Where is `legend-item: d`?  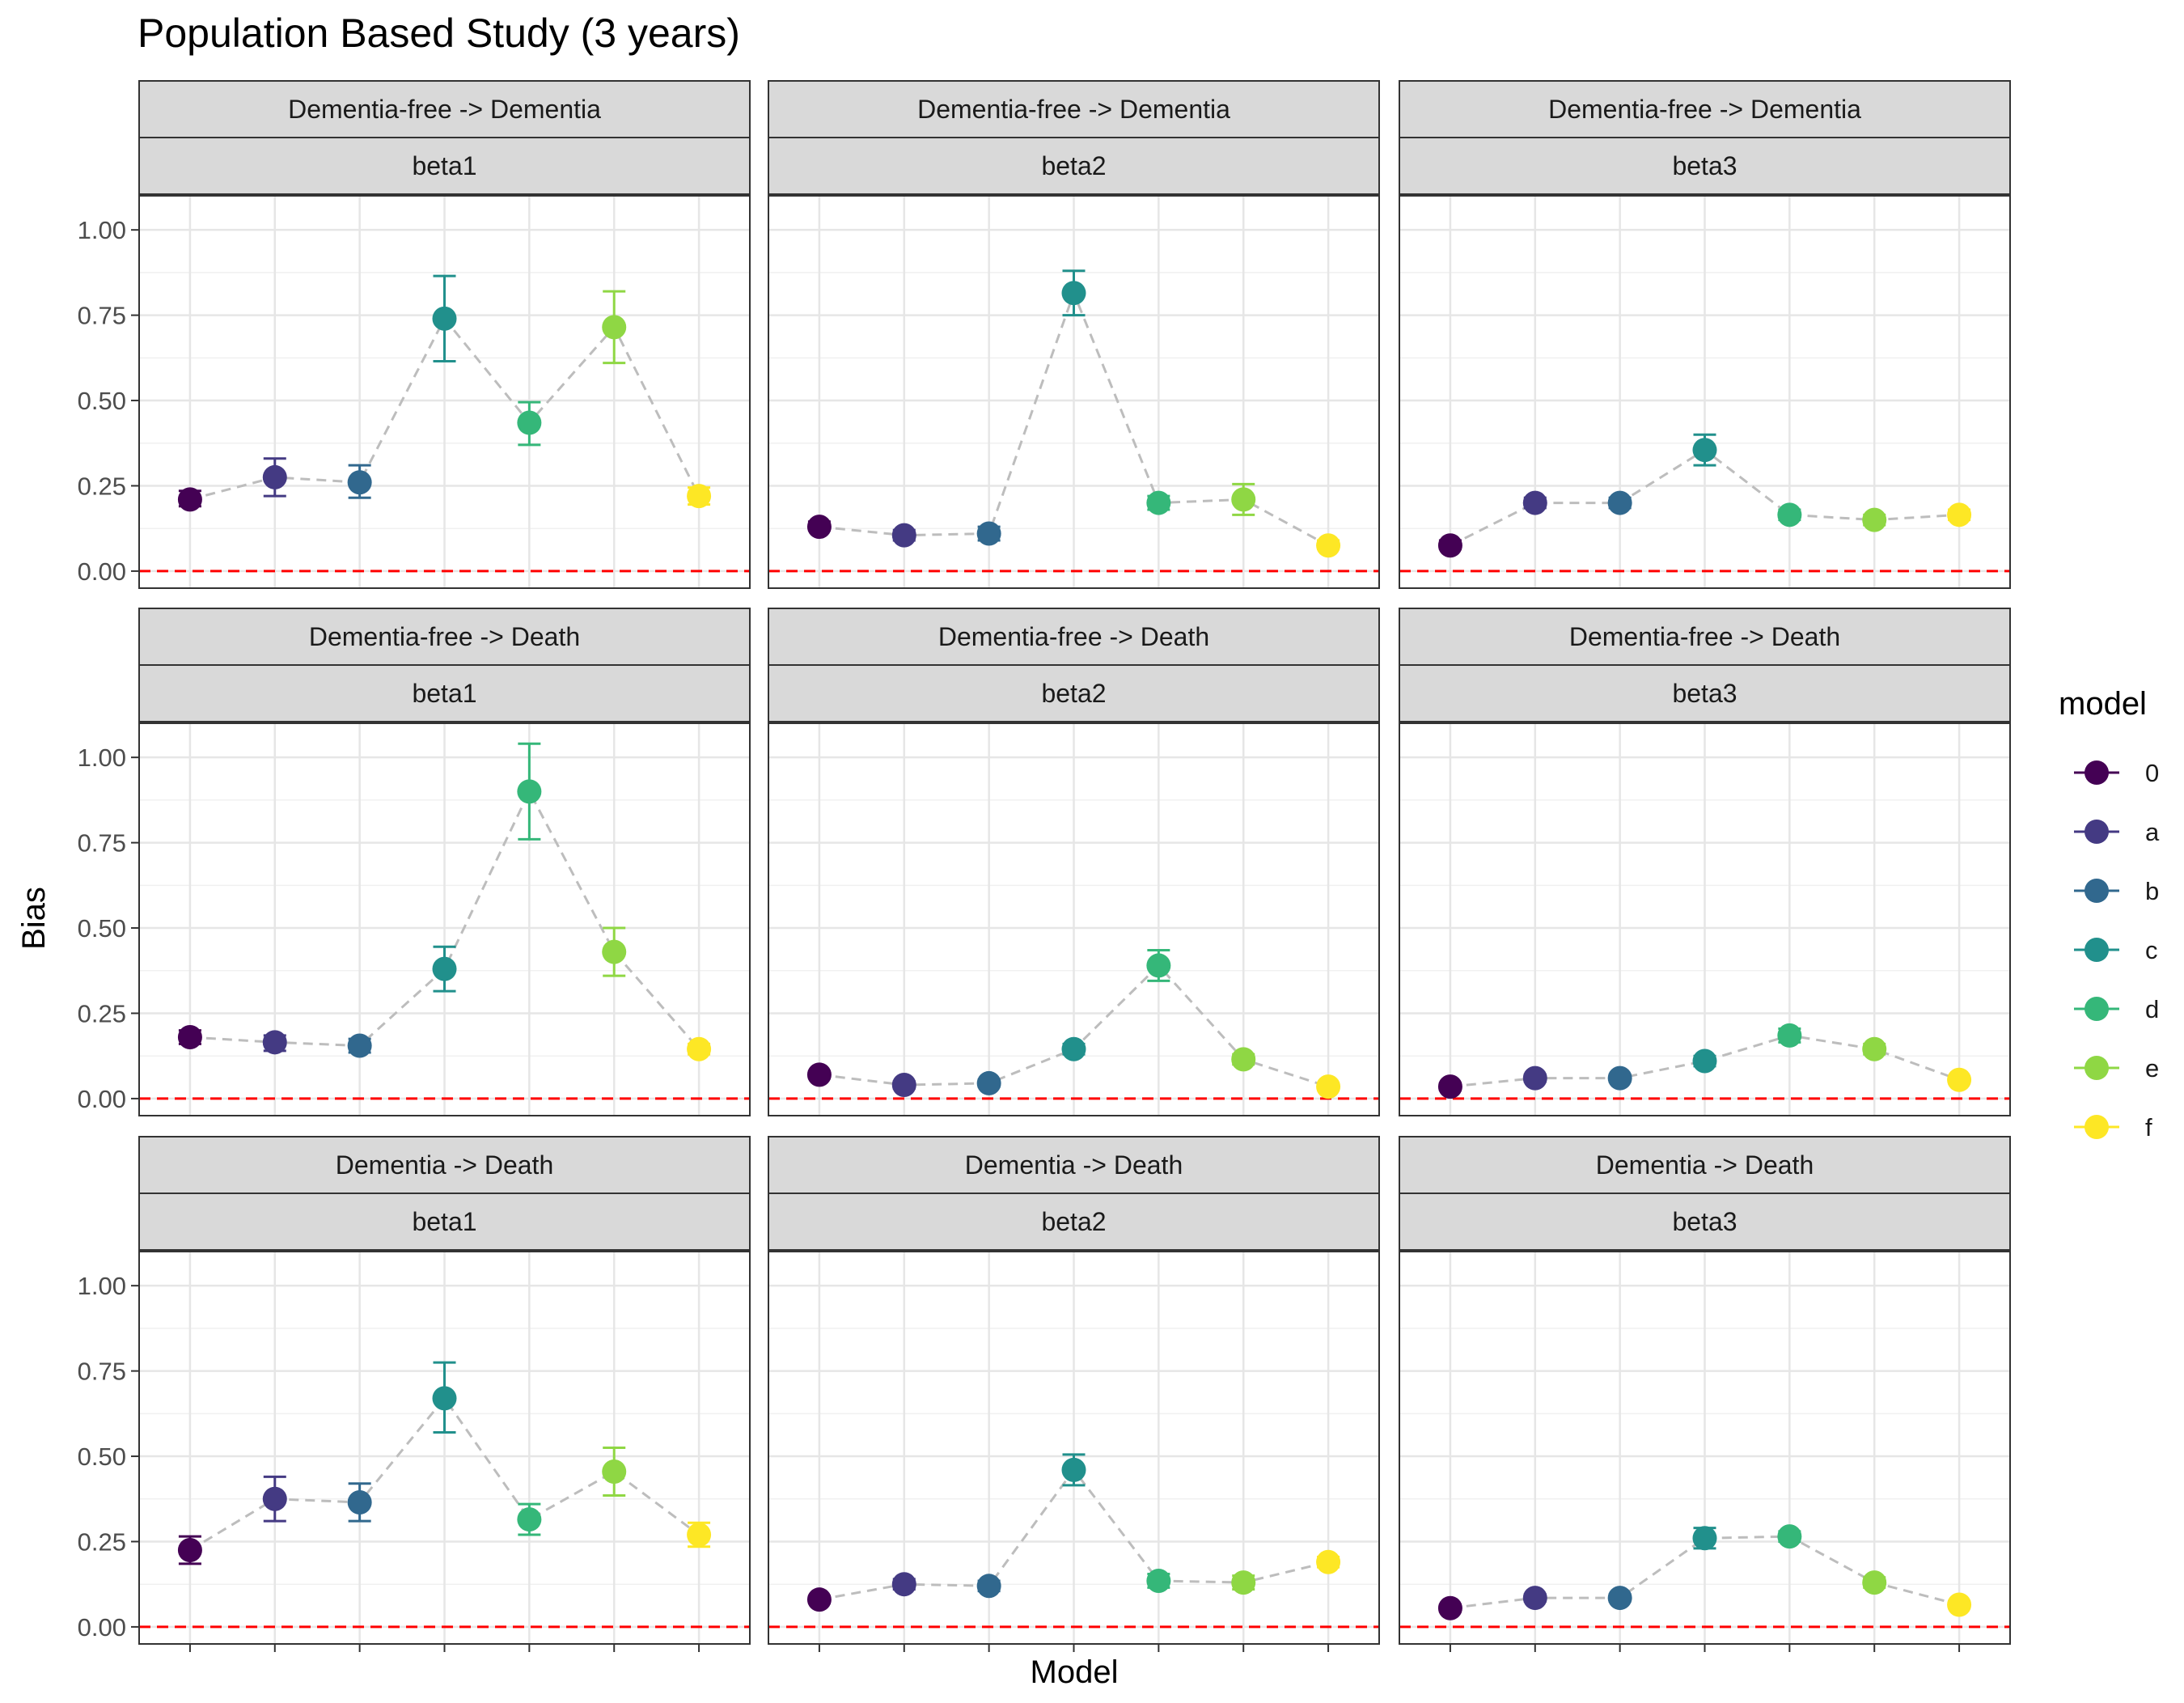
legend-item: d is located at coordinates (2116, 1009).